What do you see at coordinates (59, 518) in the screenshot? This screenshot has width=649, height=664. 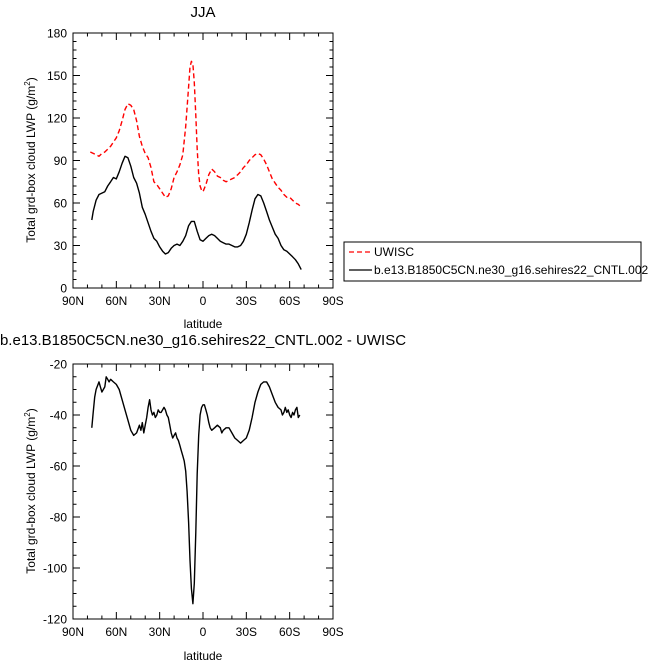 I see `y-tick-label: -80` at bounding box center [59, 518].